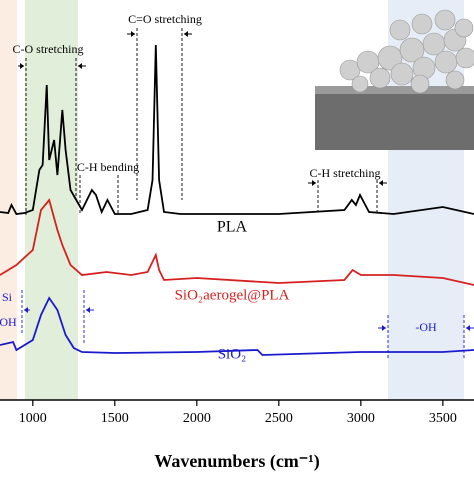 The image size is (474, 479). I want to click on x-tick-label: 1000, so click(33, 418).